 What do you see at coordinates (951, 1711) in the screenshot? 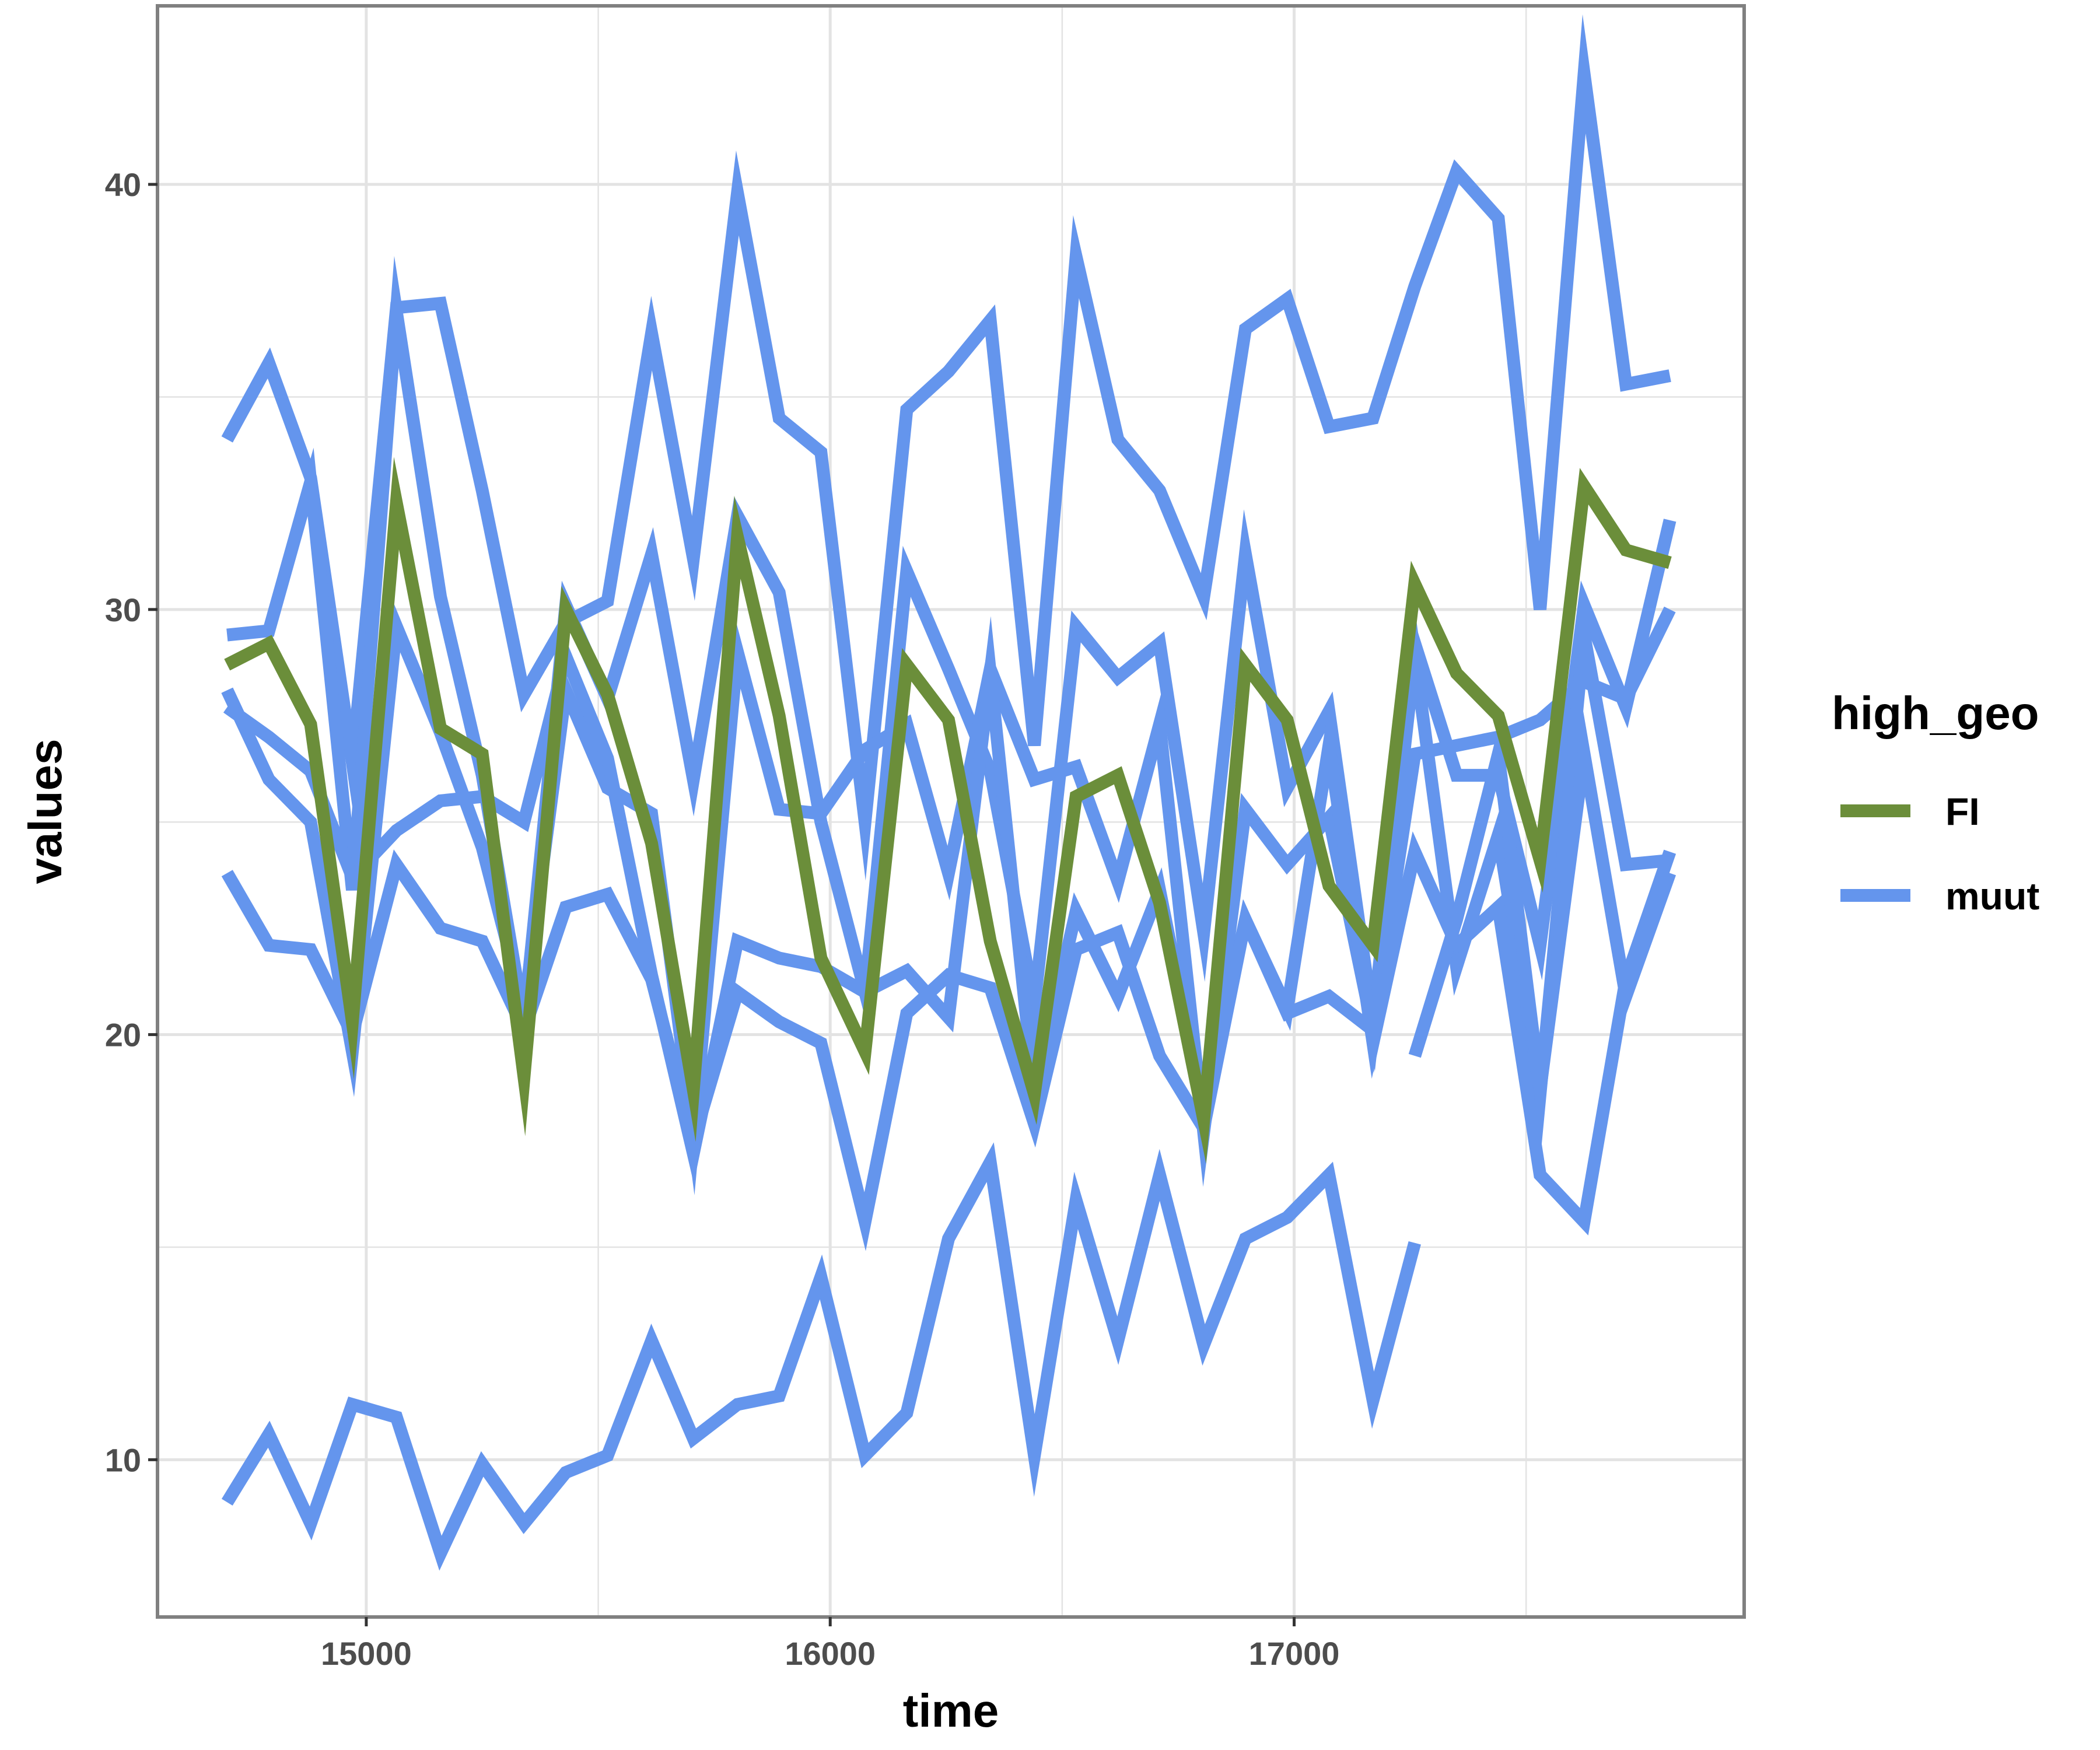
I see `x-axis-title: time` at bounding box center [951, 1711].